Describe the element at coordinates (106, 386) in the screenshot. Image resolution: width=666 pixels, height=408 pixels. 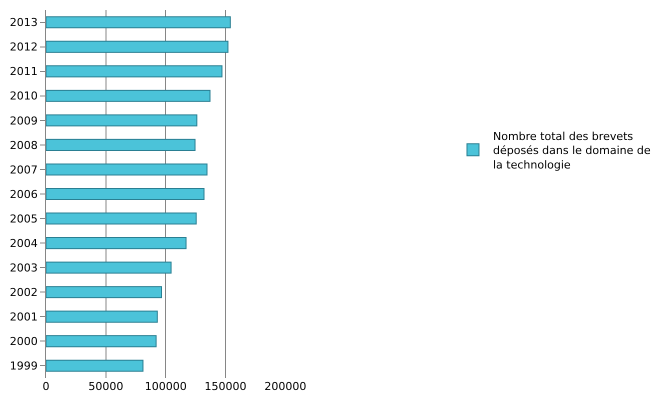
I see `x-tick-label: 50000` at that location.